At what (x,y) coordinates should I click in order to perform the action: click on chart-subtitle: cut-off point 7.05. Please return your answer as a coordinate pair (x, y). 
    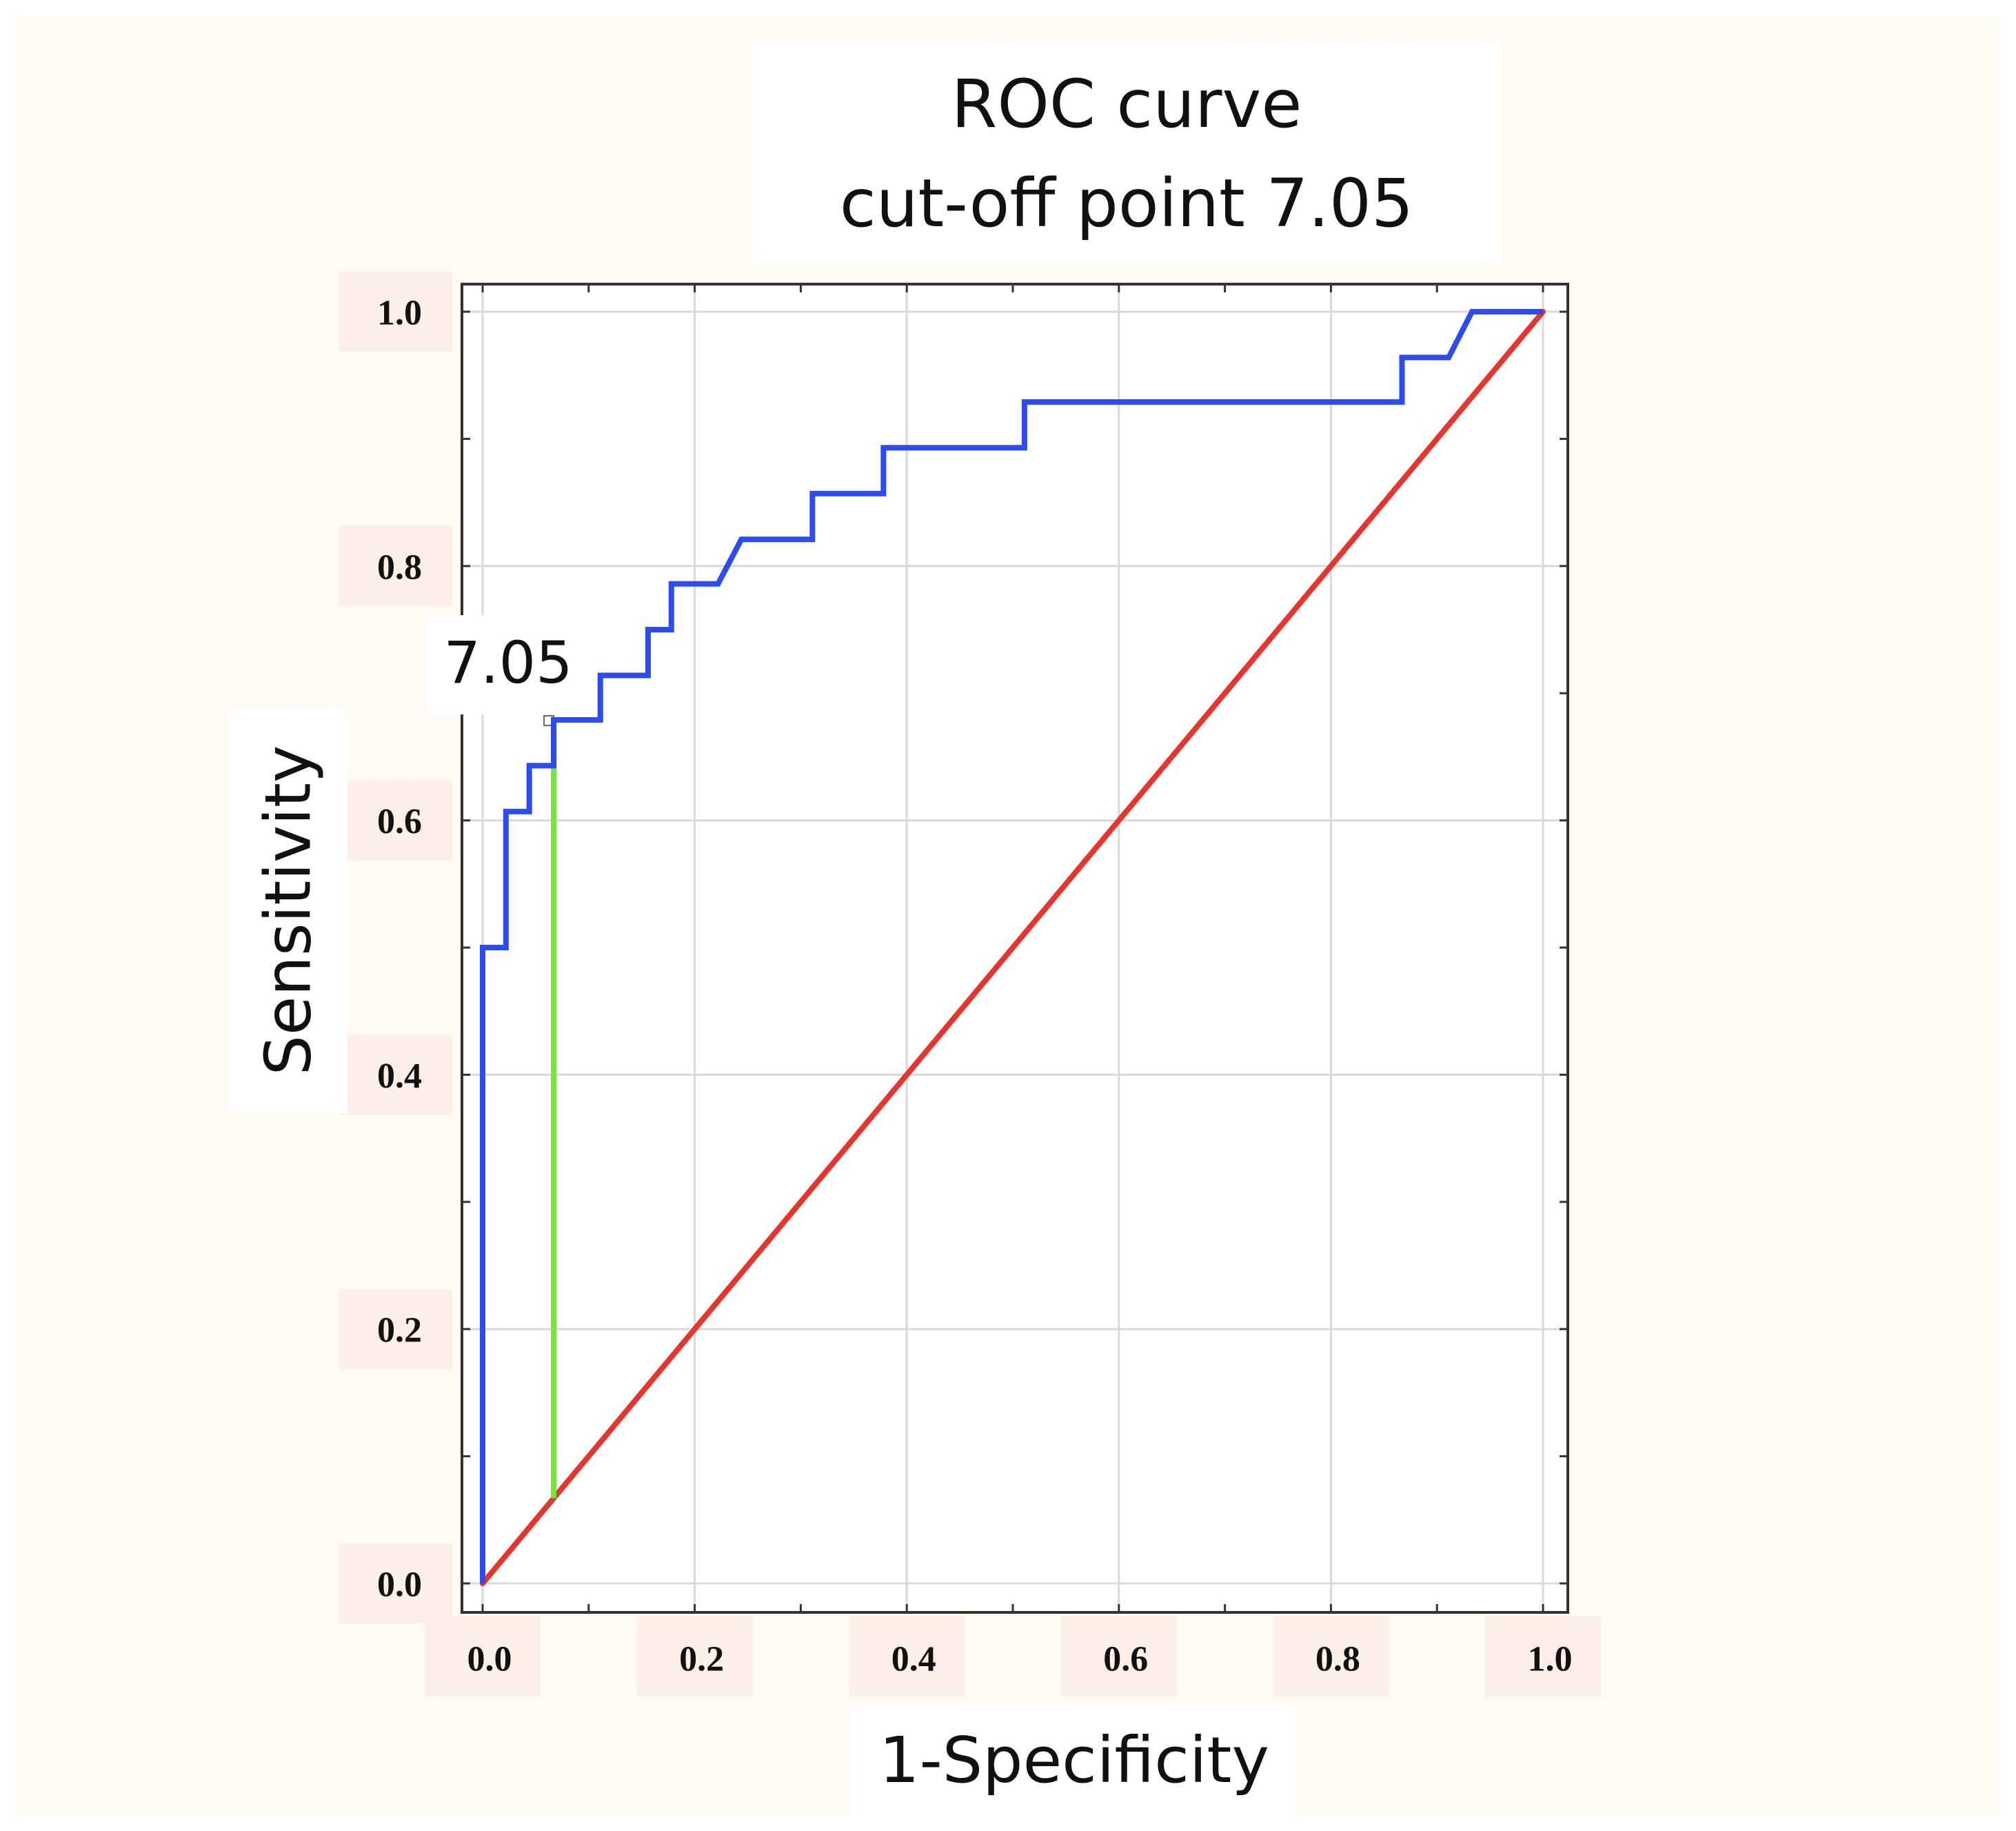
    Looking at the image, I should click on (1126, 203).